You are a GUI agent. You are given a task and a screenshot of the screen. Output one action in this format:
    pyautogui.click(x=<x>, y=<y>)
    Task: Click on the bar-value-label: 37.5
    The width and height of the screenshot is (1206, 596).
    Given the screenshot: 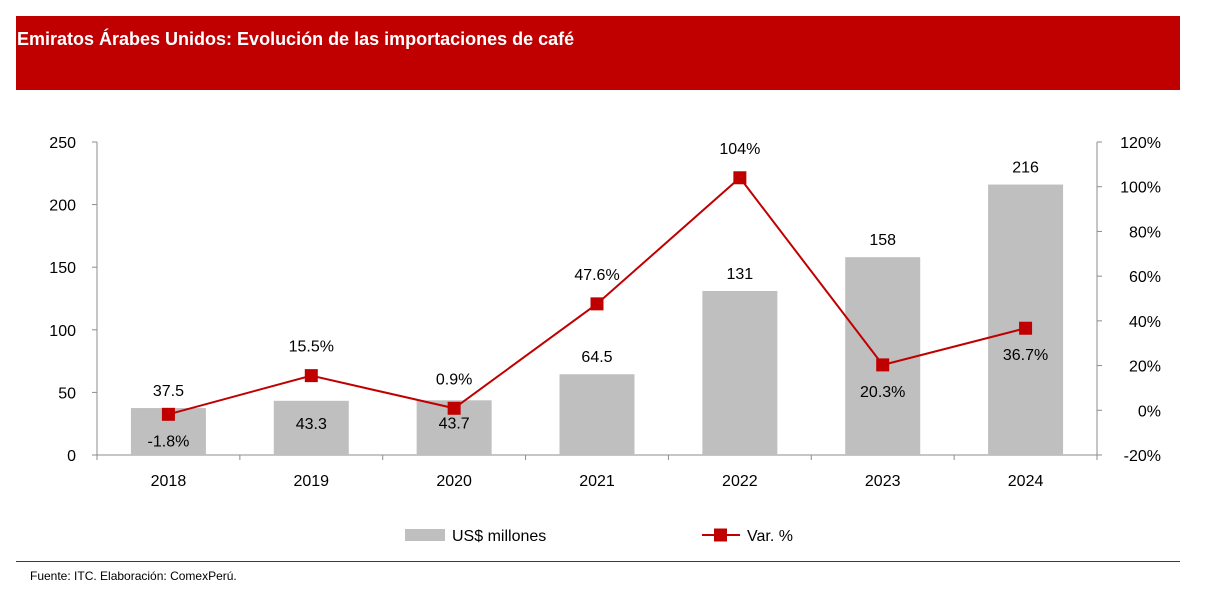 What is the action you would take?
    pyautogui.click(x=168, y=391)
    